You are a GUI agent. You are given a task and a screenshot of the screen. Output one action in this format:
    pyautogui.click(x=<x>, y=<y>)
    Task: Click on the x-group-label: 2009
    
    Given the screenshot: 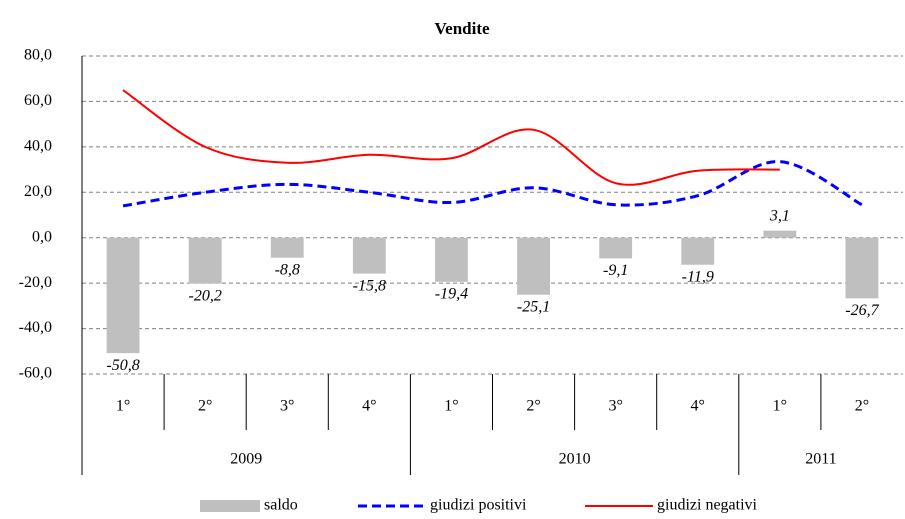 What is the action you would take?
    pyautogui.click(x=246, y=459)
    